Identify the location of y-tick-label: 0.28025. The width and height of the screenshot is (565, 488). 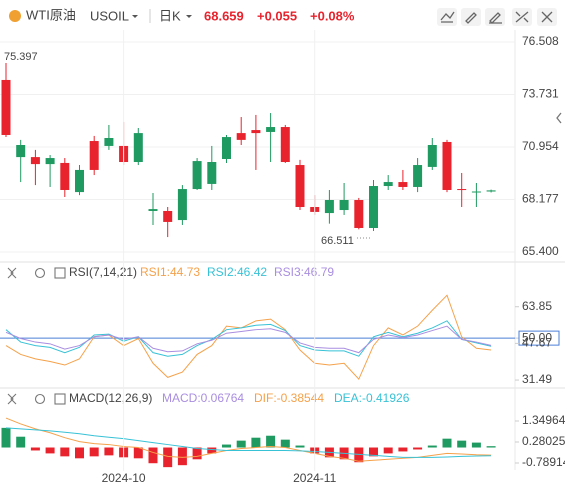
(543, 441).